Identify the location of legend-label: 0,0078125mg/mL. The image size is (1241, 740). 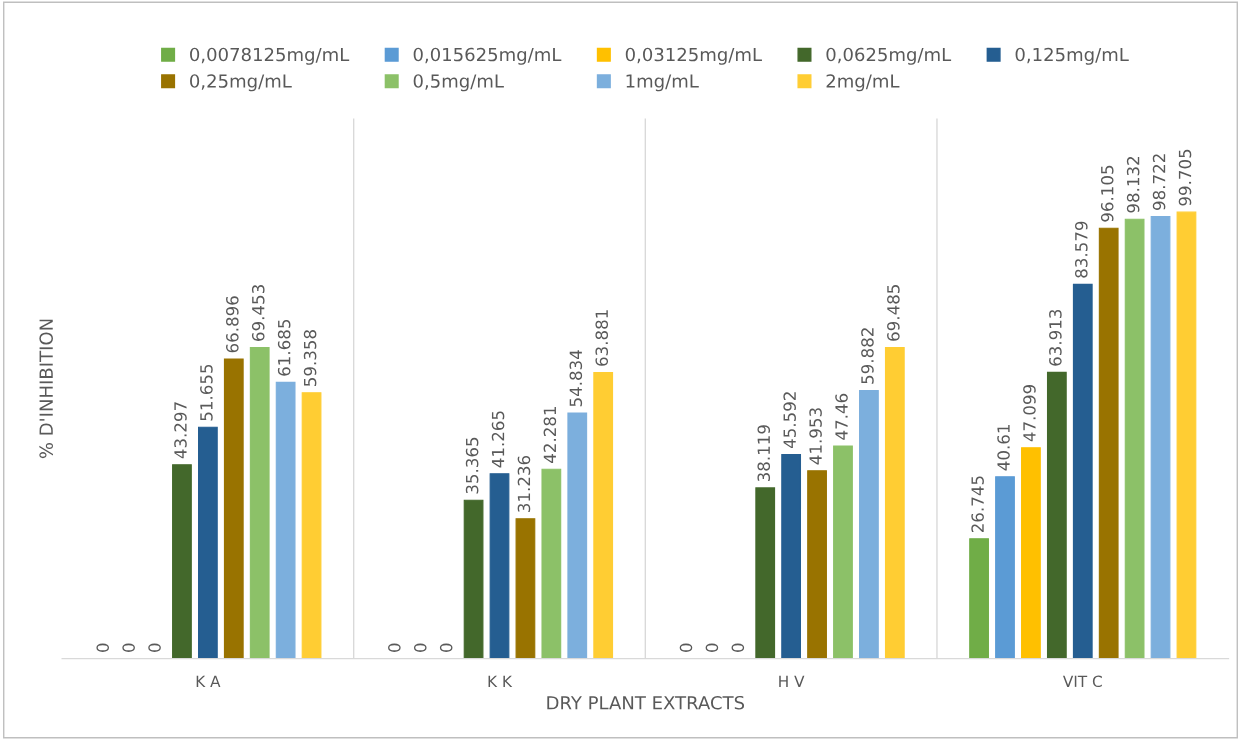
(270, 56).